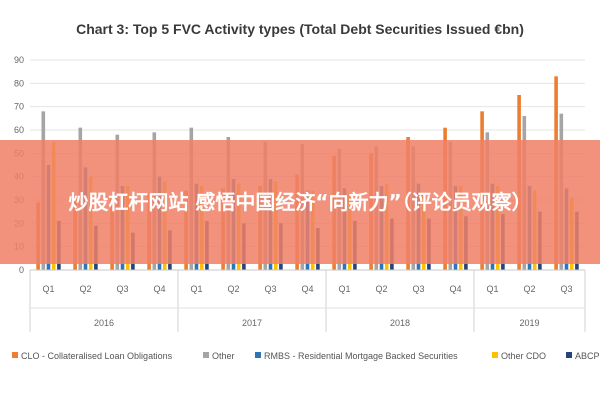  I want to click on legend-label: CLO - Collateralised Loan Obligations, so click(97, 356).